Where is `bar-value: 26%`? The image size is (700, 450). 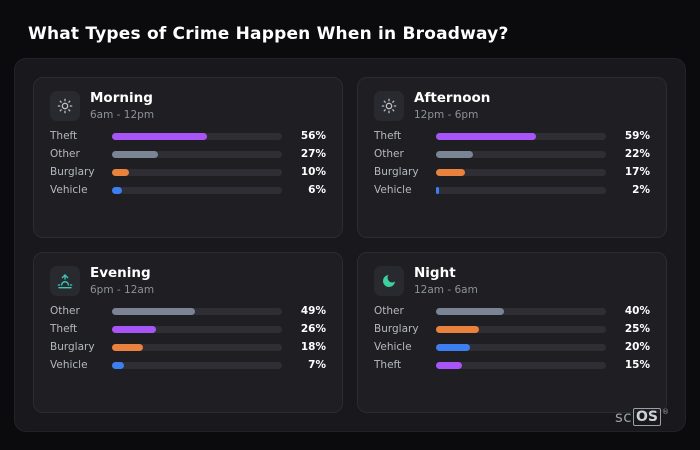 bar-value: 26% is located at coordinates (313, 329).